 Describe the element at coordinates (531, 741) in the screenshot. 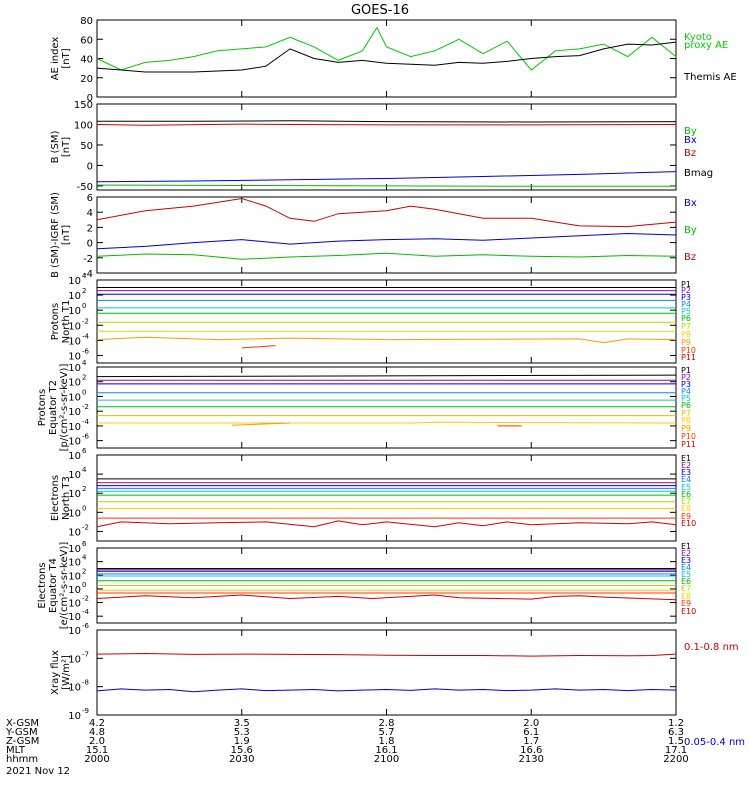

I see `ephemeris-value: 1.7` at that location.